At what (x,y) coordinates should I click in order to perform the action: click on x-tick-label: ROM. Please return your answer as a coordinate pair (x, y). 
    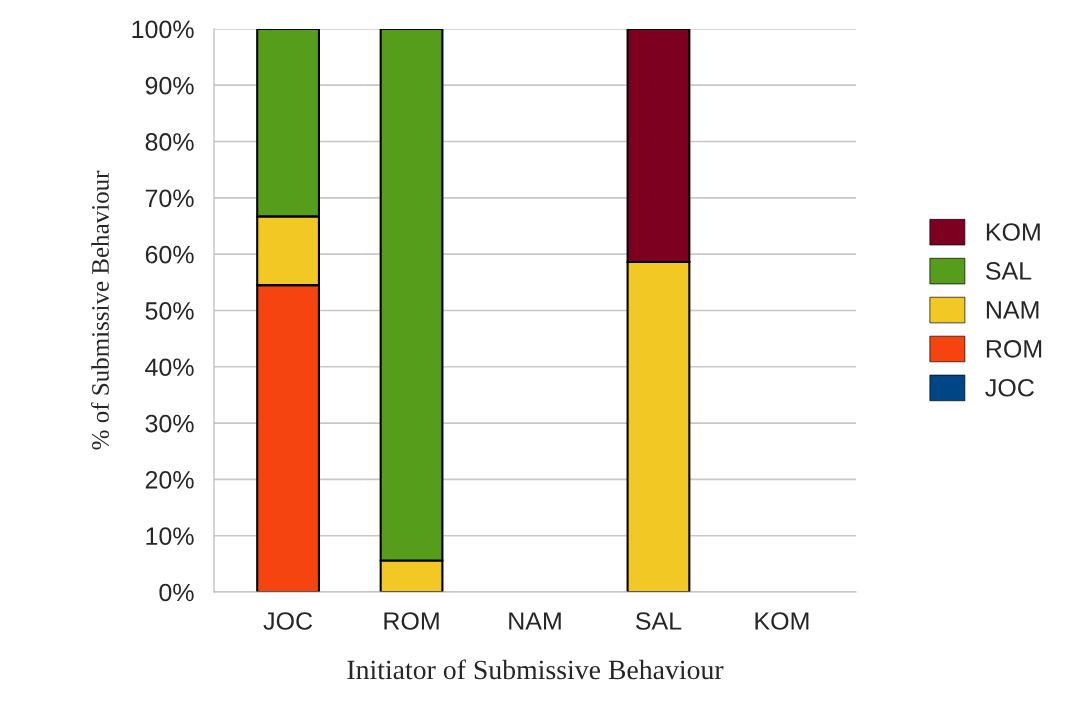
    Looking at the image, I should click on (411, 621).